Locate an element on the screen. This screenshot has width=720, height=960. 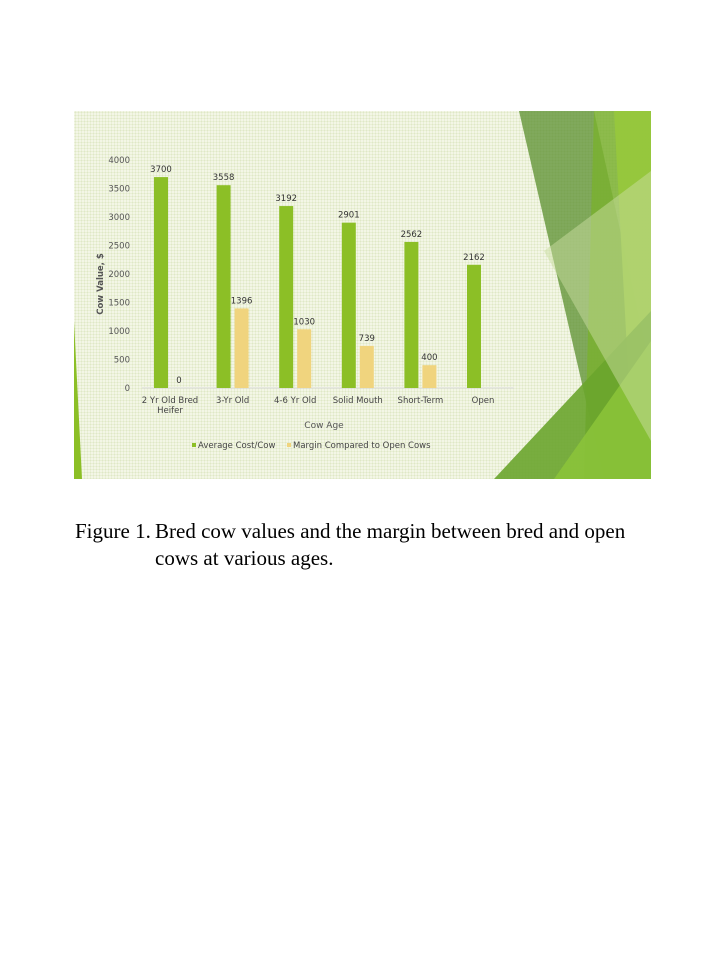
x-tick-label: Short-Term is located at coordinates (421, 401).